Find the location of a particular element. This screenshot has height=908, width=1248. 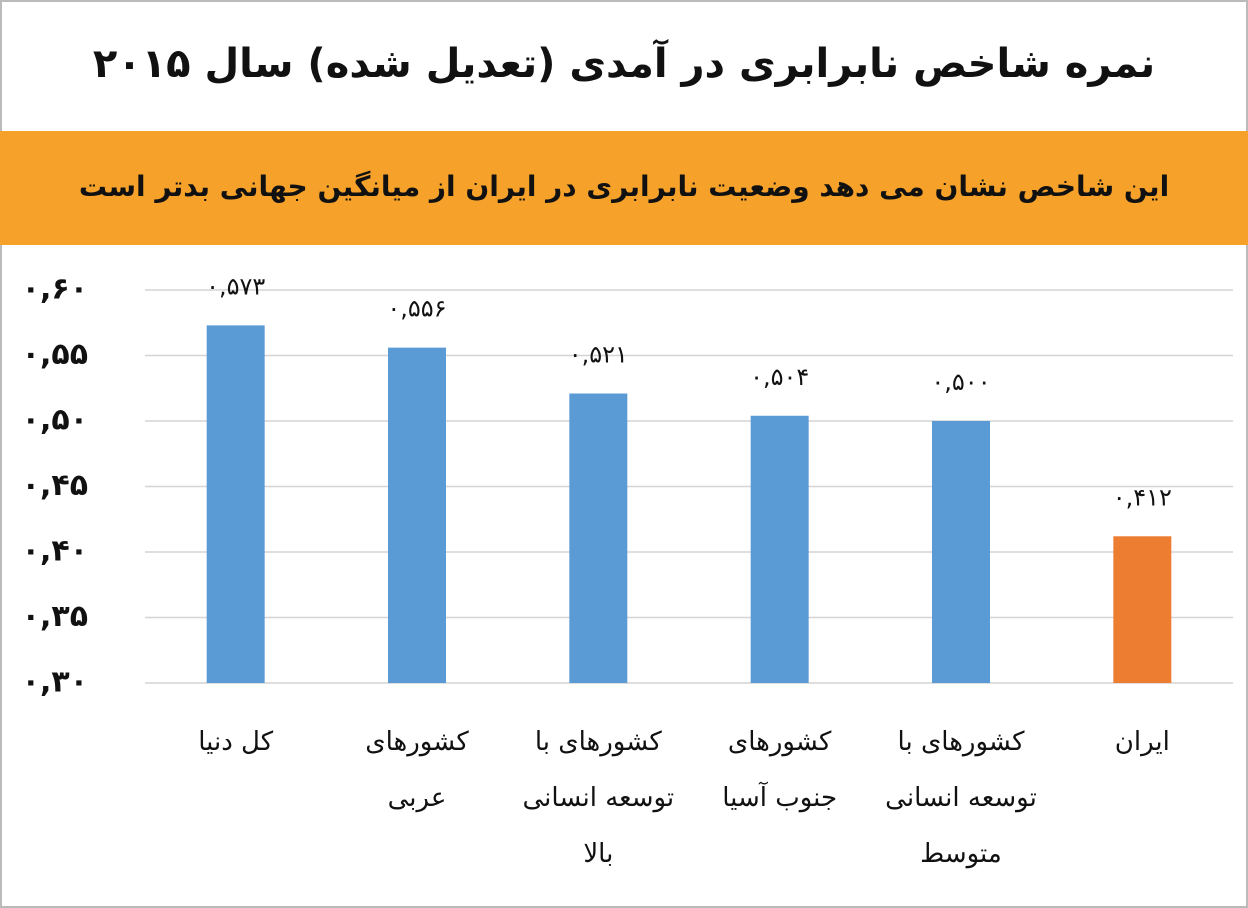

x-tick-label-line: بالا is located at coordinates (598, 854).